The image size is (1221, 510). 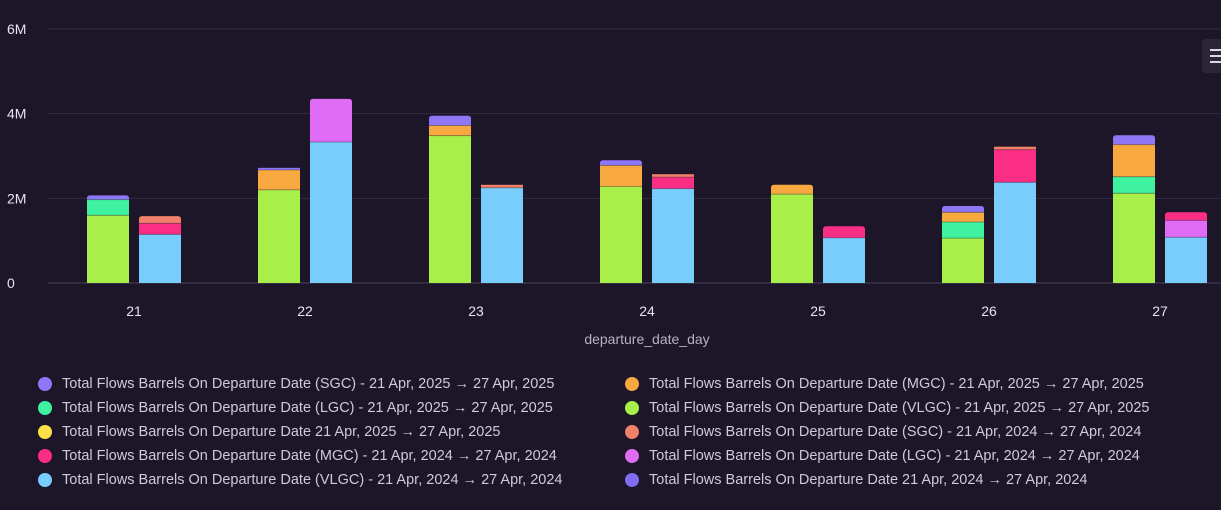 What do you see at coordinates (1211, 56) in the screenshot?
I see `chart-menu-button` at bounding box center [1211, 56].